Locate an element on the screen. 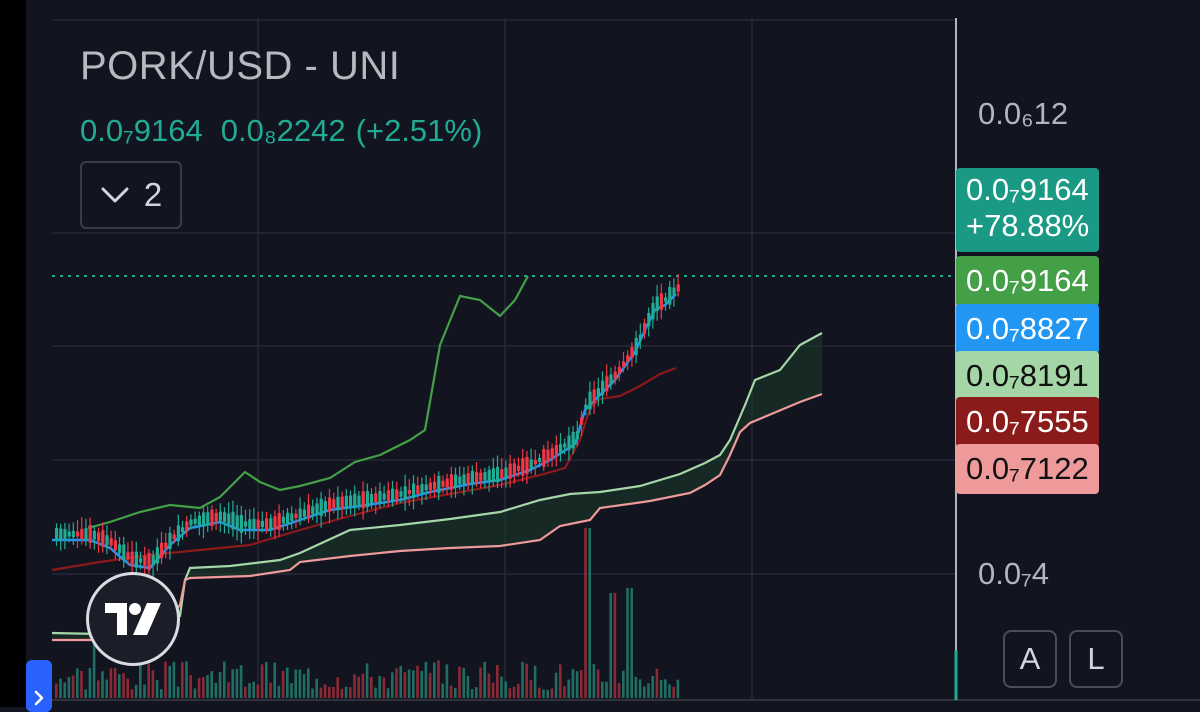 The width and height of the screenshot is (1200, 712). symbol-title: PORK/USD - UNI is located at coordinates (240, 66).